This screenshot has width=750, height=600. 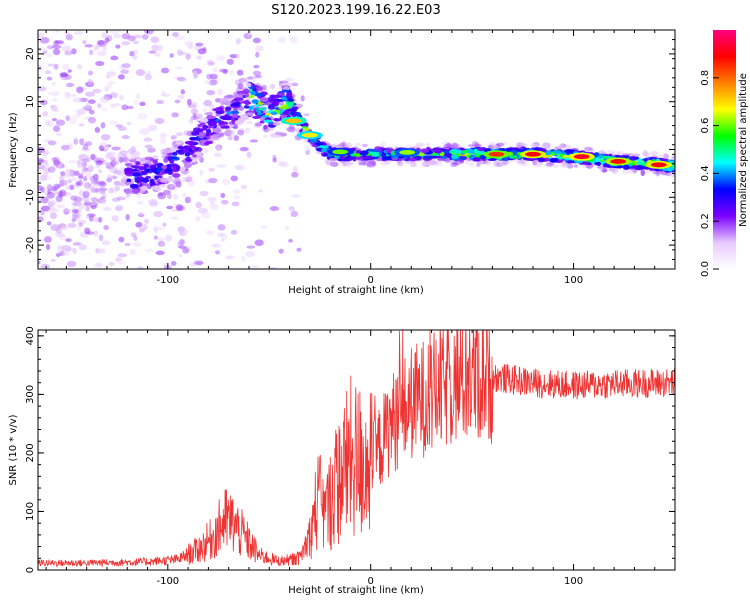 I want to click on y-tick-label: 10, so click(x=30, y=101).